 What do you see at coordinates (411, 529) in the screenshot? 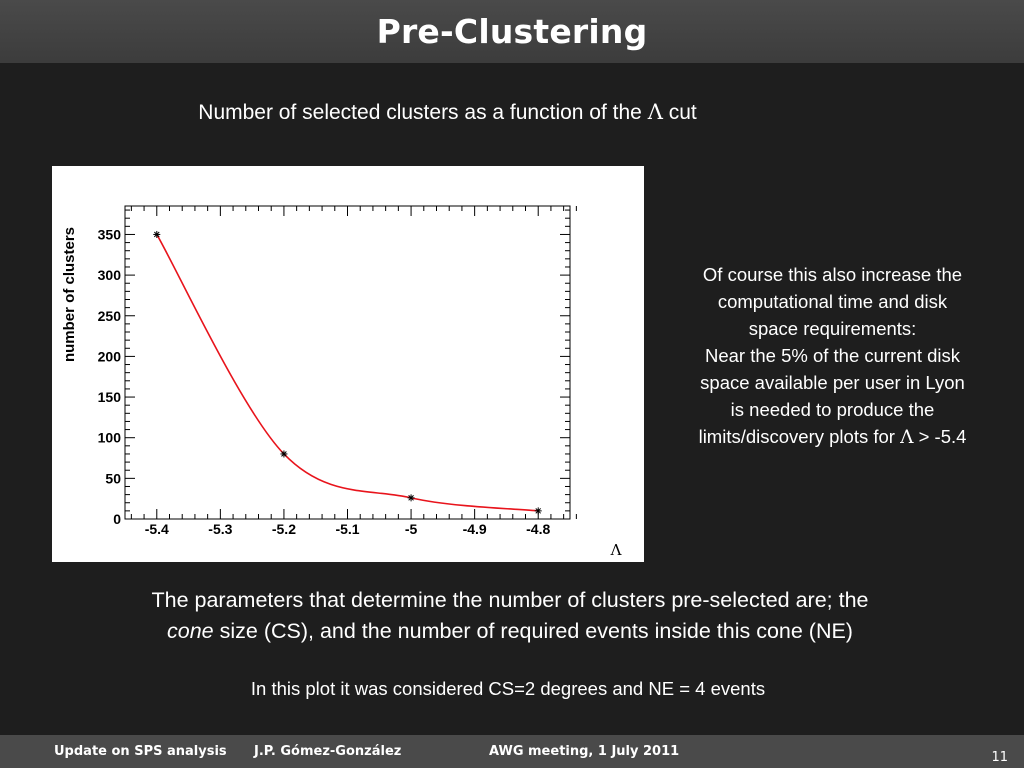
I see `x-tick-label: -5` at bounding box center [411, 529].